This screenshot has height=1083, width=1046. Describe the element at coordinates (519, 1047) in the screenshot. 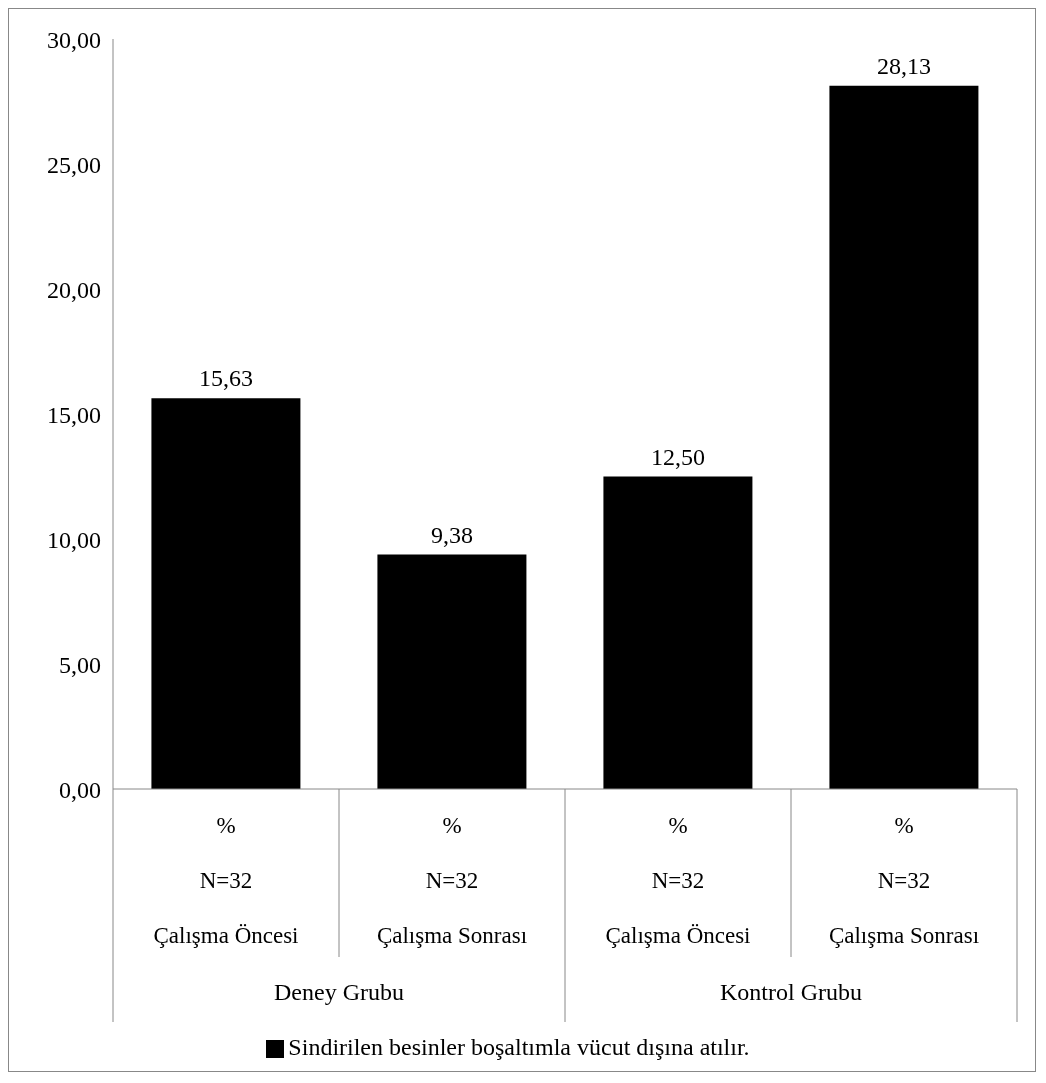

I see `legend-label: Sindirilen besinler boşaltımla vücut dışına atılır.` at that location.